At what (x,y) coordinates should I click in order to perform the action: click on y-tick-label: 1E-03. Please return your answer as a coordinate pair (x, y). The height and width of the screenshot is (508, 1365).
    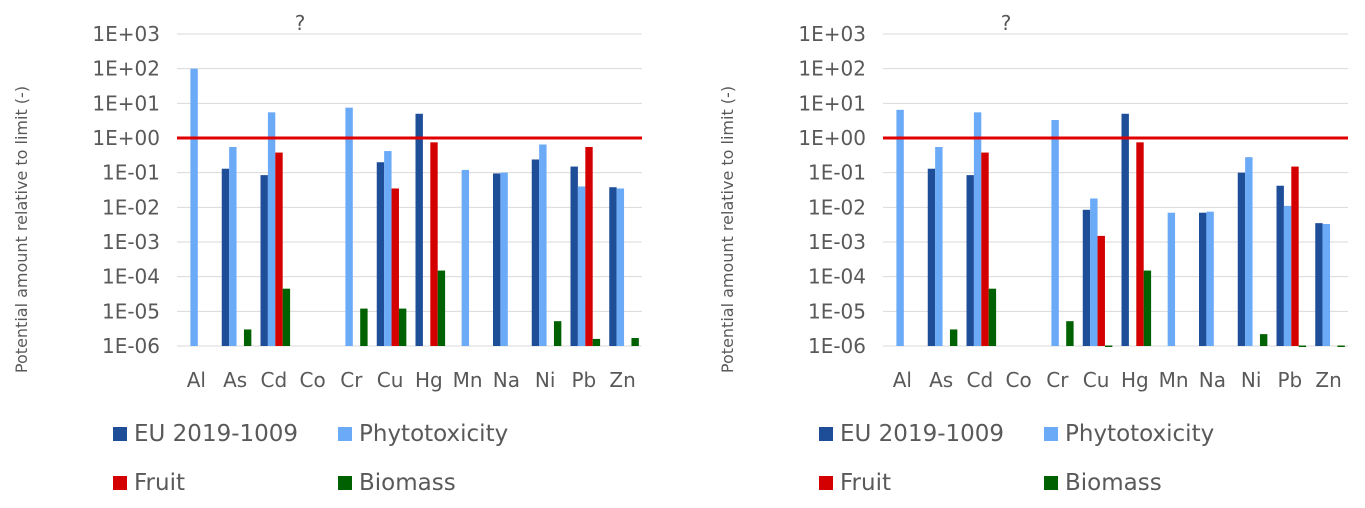
    Looking at the image, I should click on (131, 242).